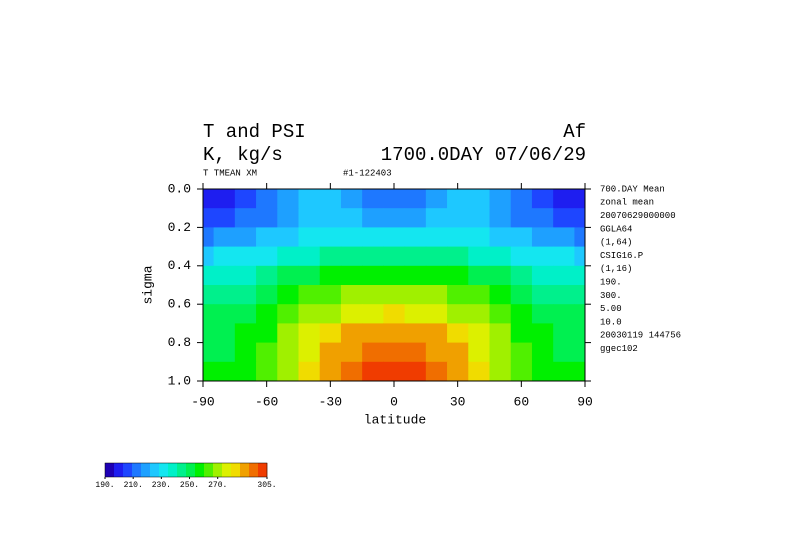 This screenshot has height=558, width=789. I want to click on info-text: 300., so click(611, 296).